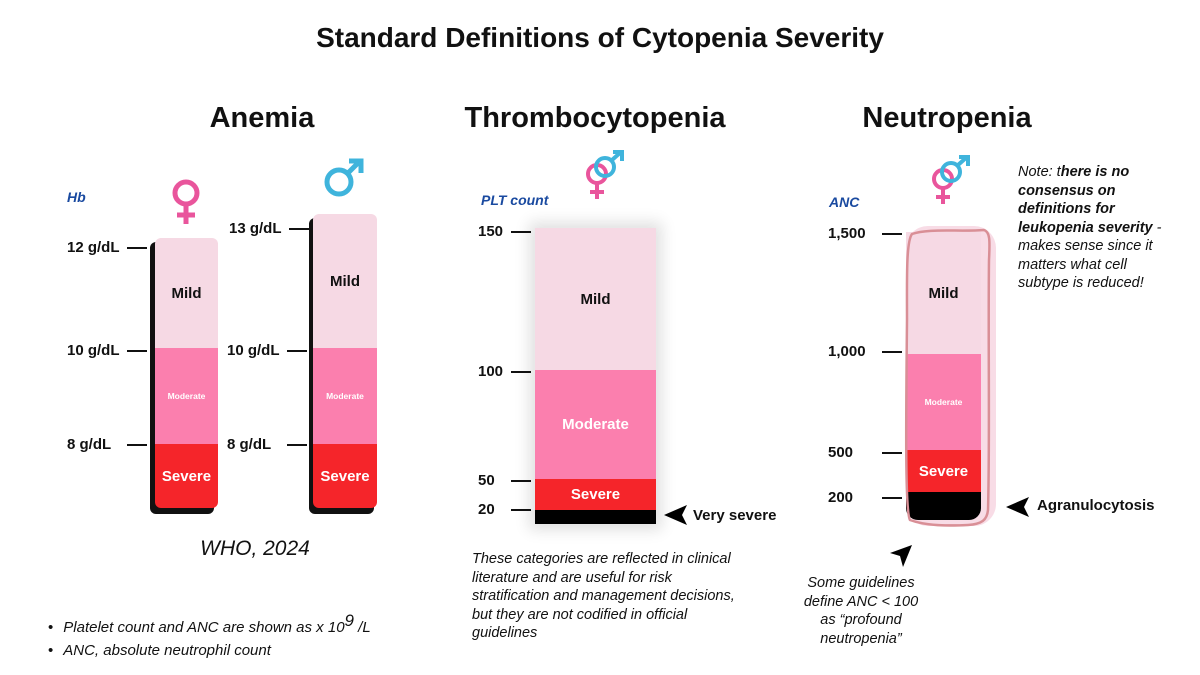 The image size is (1200, 675). Describe the element at coordinates (847, 351) in the screenshot. I see `anc-tick-1000: 1,000` at that location.